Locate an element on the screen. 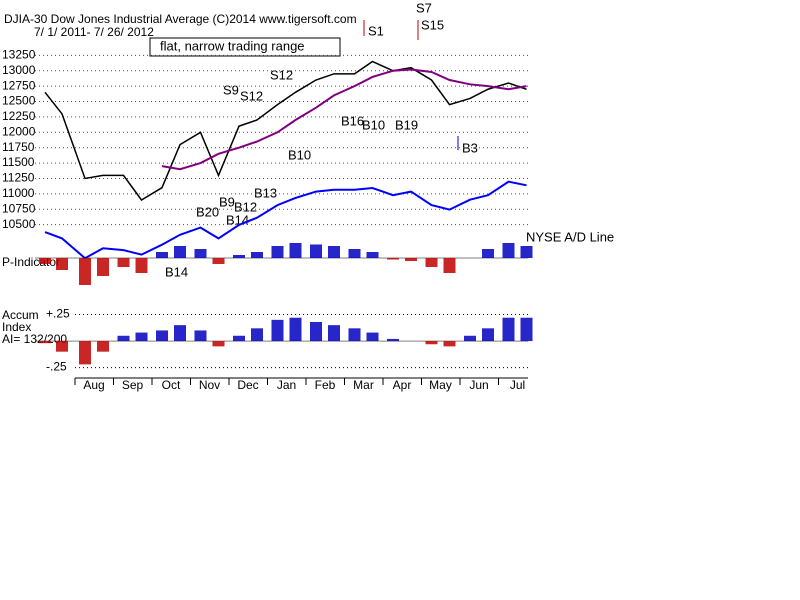 Image resolution: width=800 pixels, height=600 pixels. annotation: B12 is located at coordinates (245, 206).